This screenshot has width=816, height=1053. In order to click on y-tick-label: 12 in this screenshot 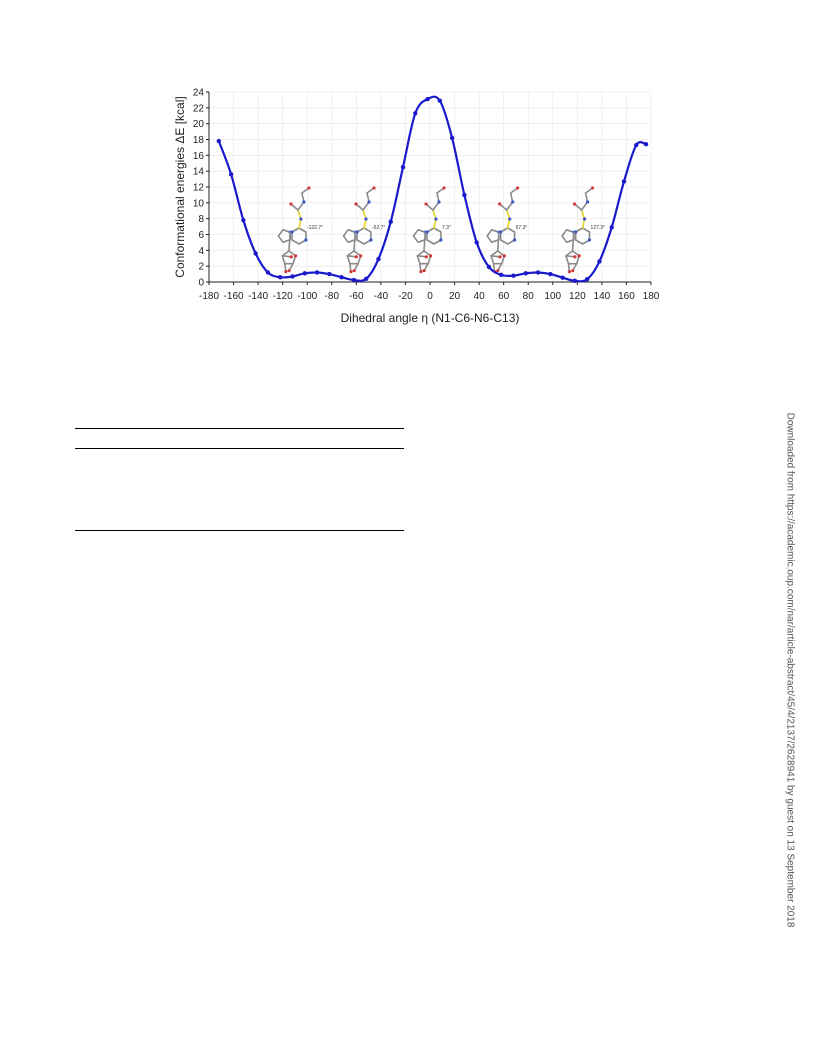, I will do `click(199, 188)`.